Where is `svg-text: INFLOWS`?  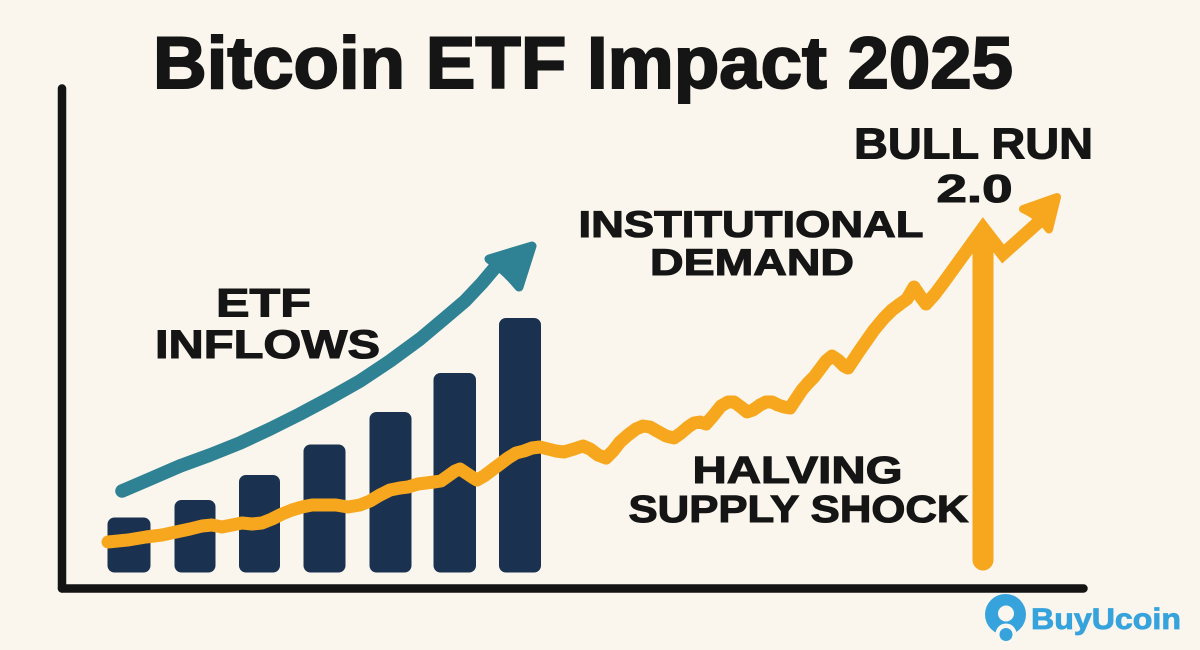
svg-text: INFLOWS is located at coordinates (267, 345).